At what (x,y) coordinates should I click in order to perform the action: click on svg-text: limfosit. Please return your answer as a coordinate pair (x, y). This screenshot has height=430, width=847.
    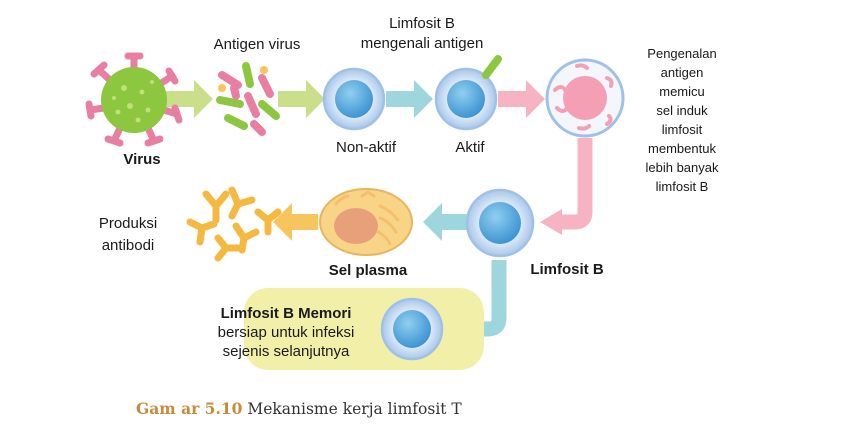
    Looking at the image, I should click on (682, 129).